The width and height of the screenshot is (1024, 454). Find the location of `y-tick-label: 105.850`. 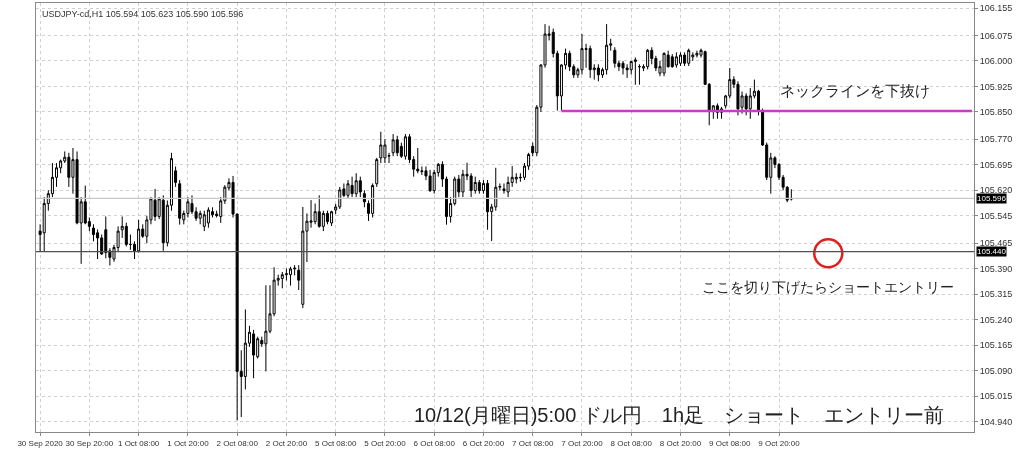

y-tick-label: 105.850 is located at coordinates (996, 112).